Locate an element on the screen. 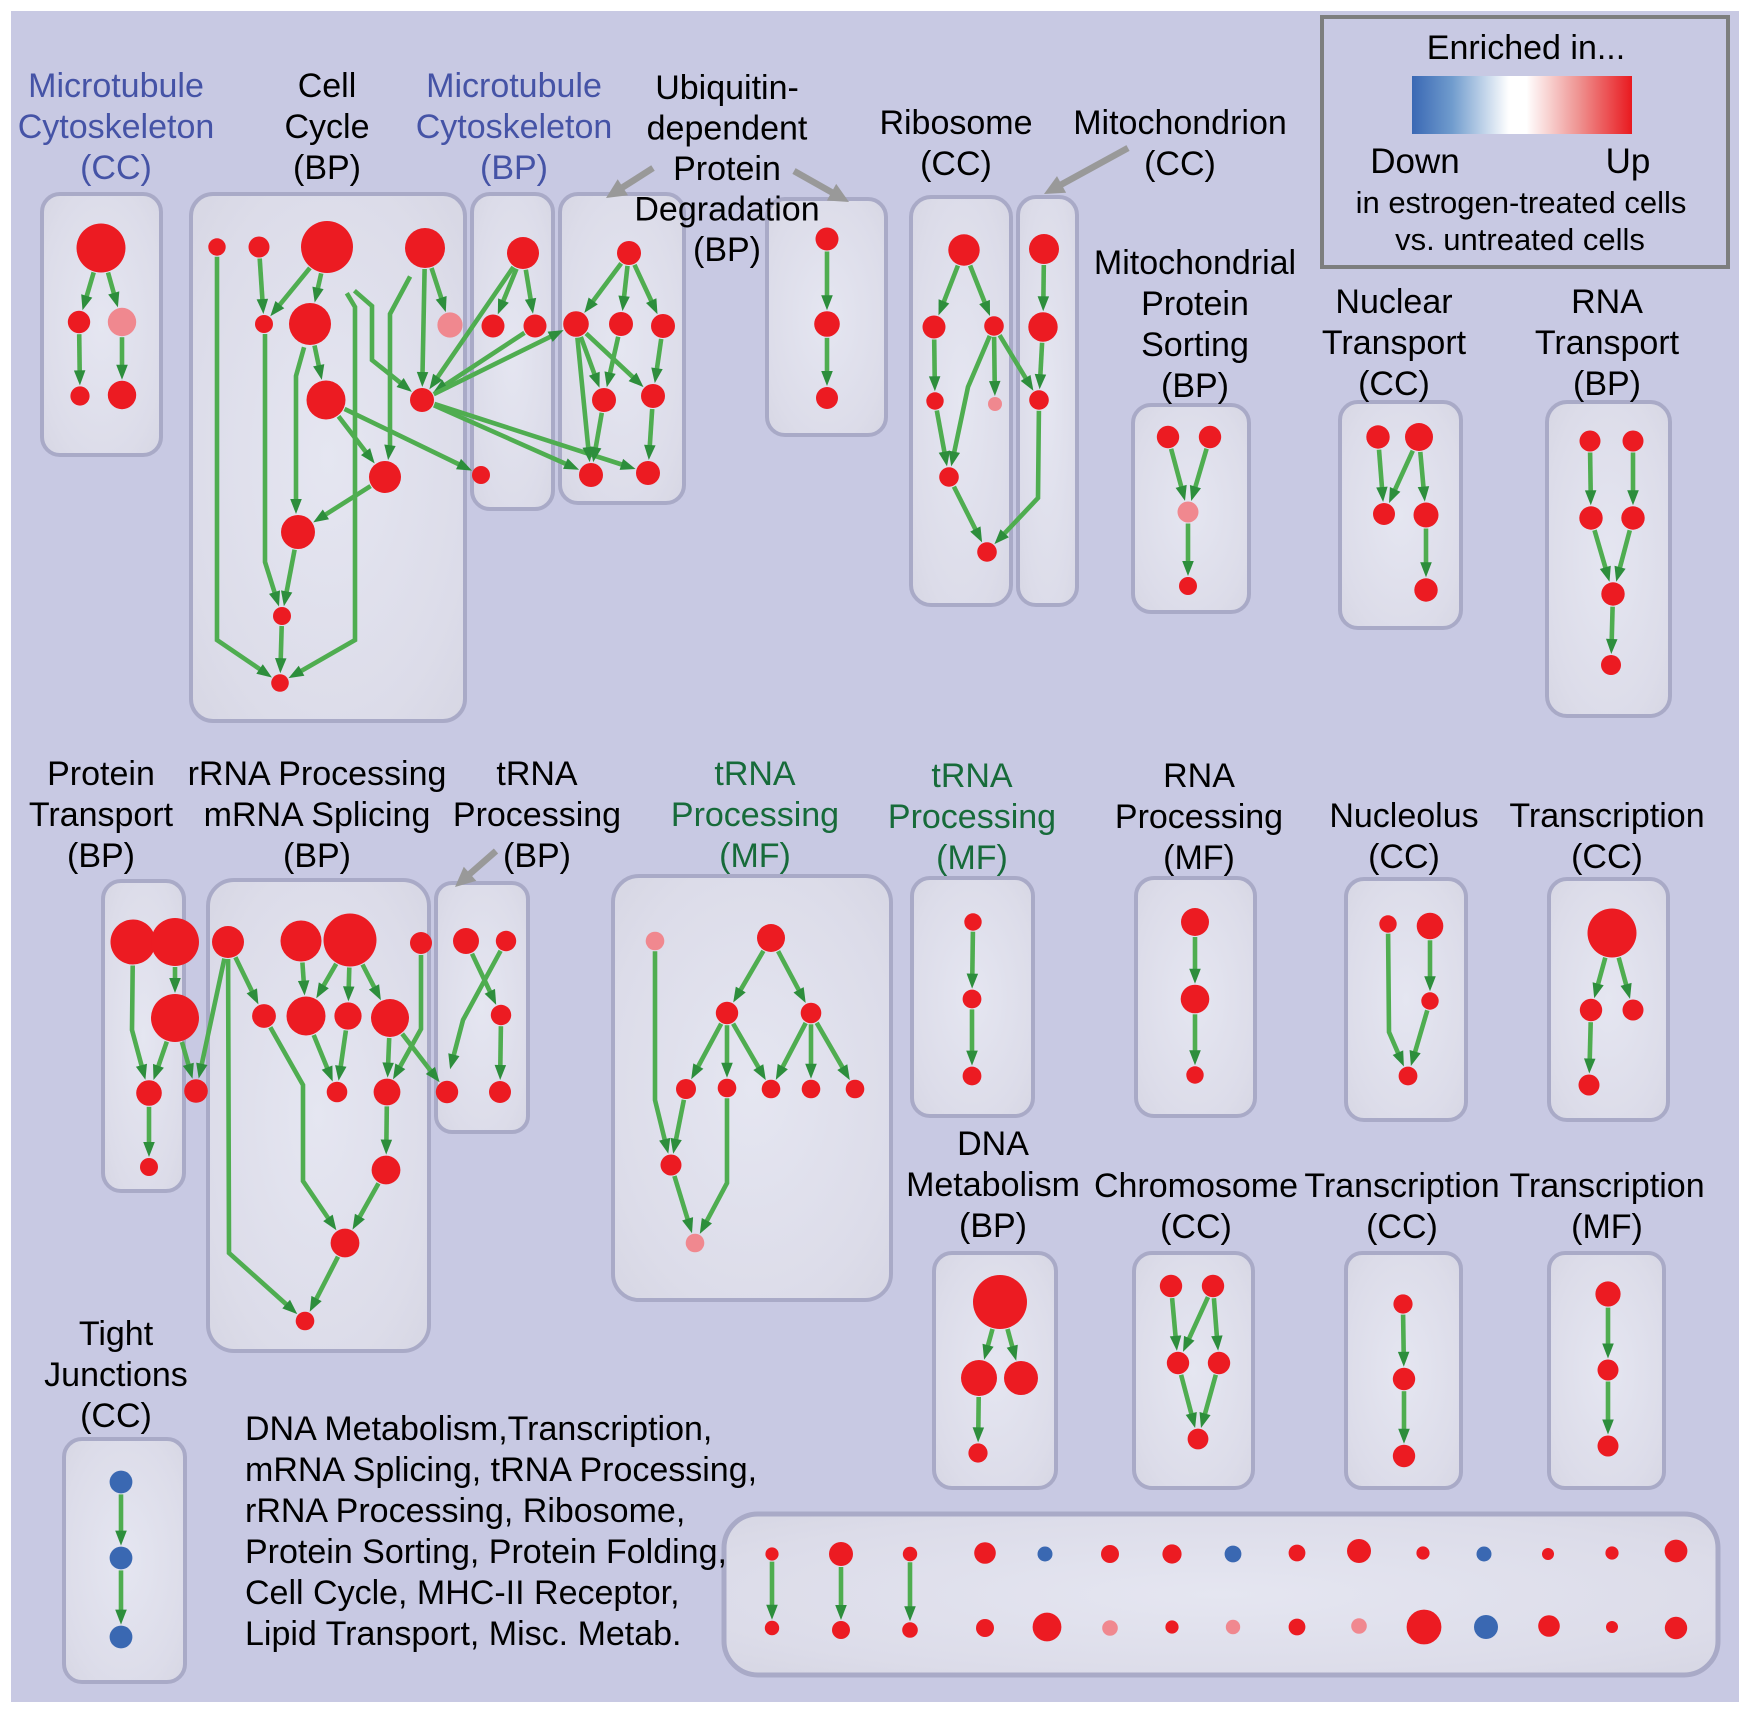 This screenshot has height=1715, width=1750. svg-text: vs. untreated cells is located at coordinates (1520, 239).